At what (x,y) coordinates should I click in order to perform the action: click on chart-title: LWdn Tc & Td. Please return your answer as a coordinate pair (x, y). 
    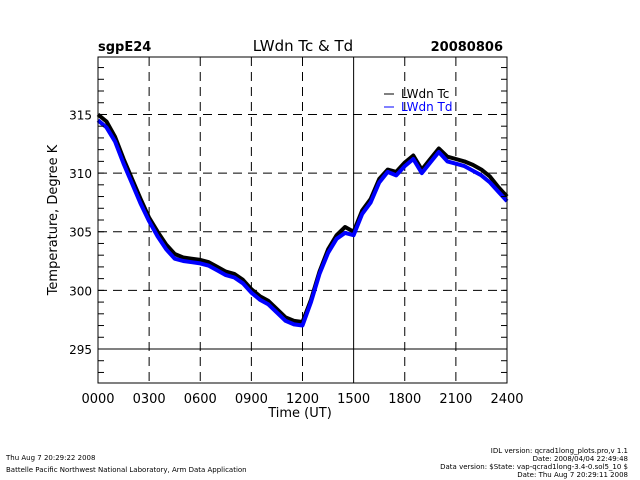
    Looking at the image, I should click on (303, 46).